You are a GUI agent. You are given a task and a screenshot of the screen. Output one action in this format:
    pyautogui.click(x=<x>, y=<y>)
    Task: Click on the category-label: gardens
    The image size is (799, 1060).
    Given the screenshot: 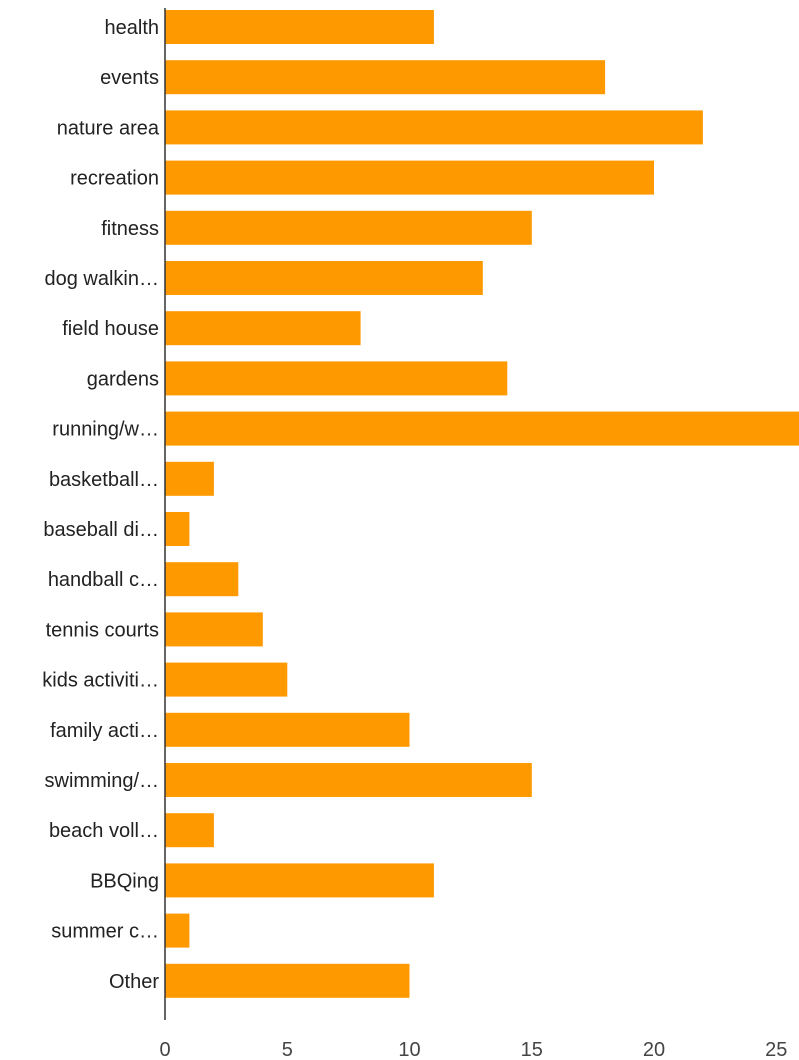 What is the action you would take?
    pyautogui.click(x=123, y=379)
    